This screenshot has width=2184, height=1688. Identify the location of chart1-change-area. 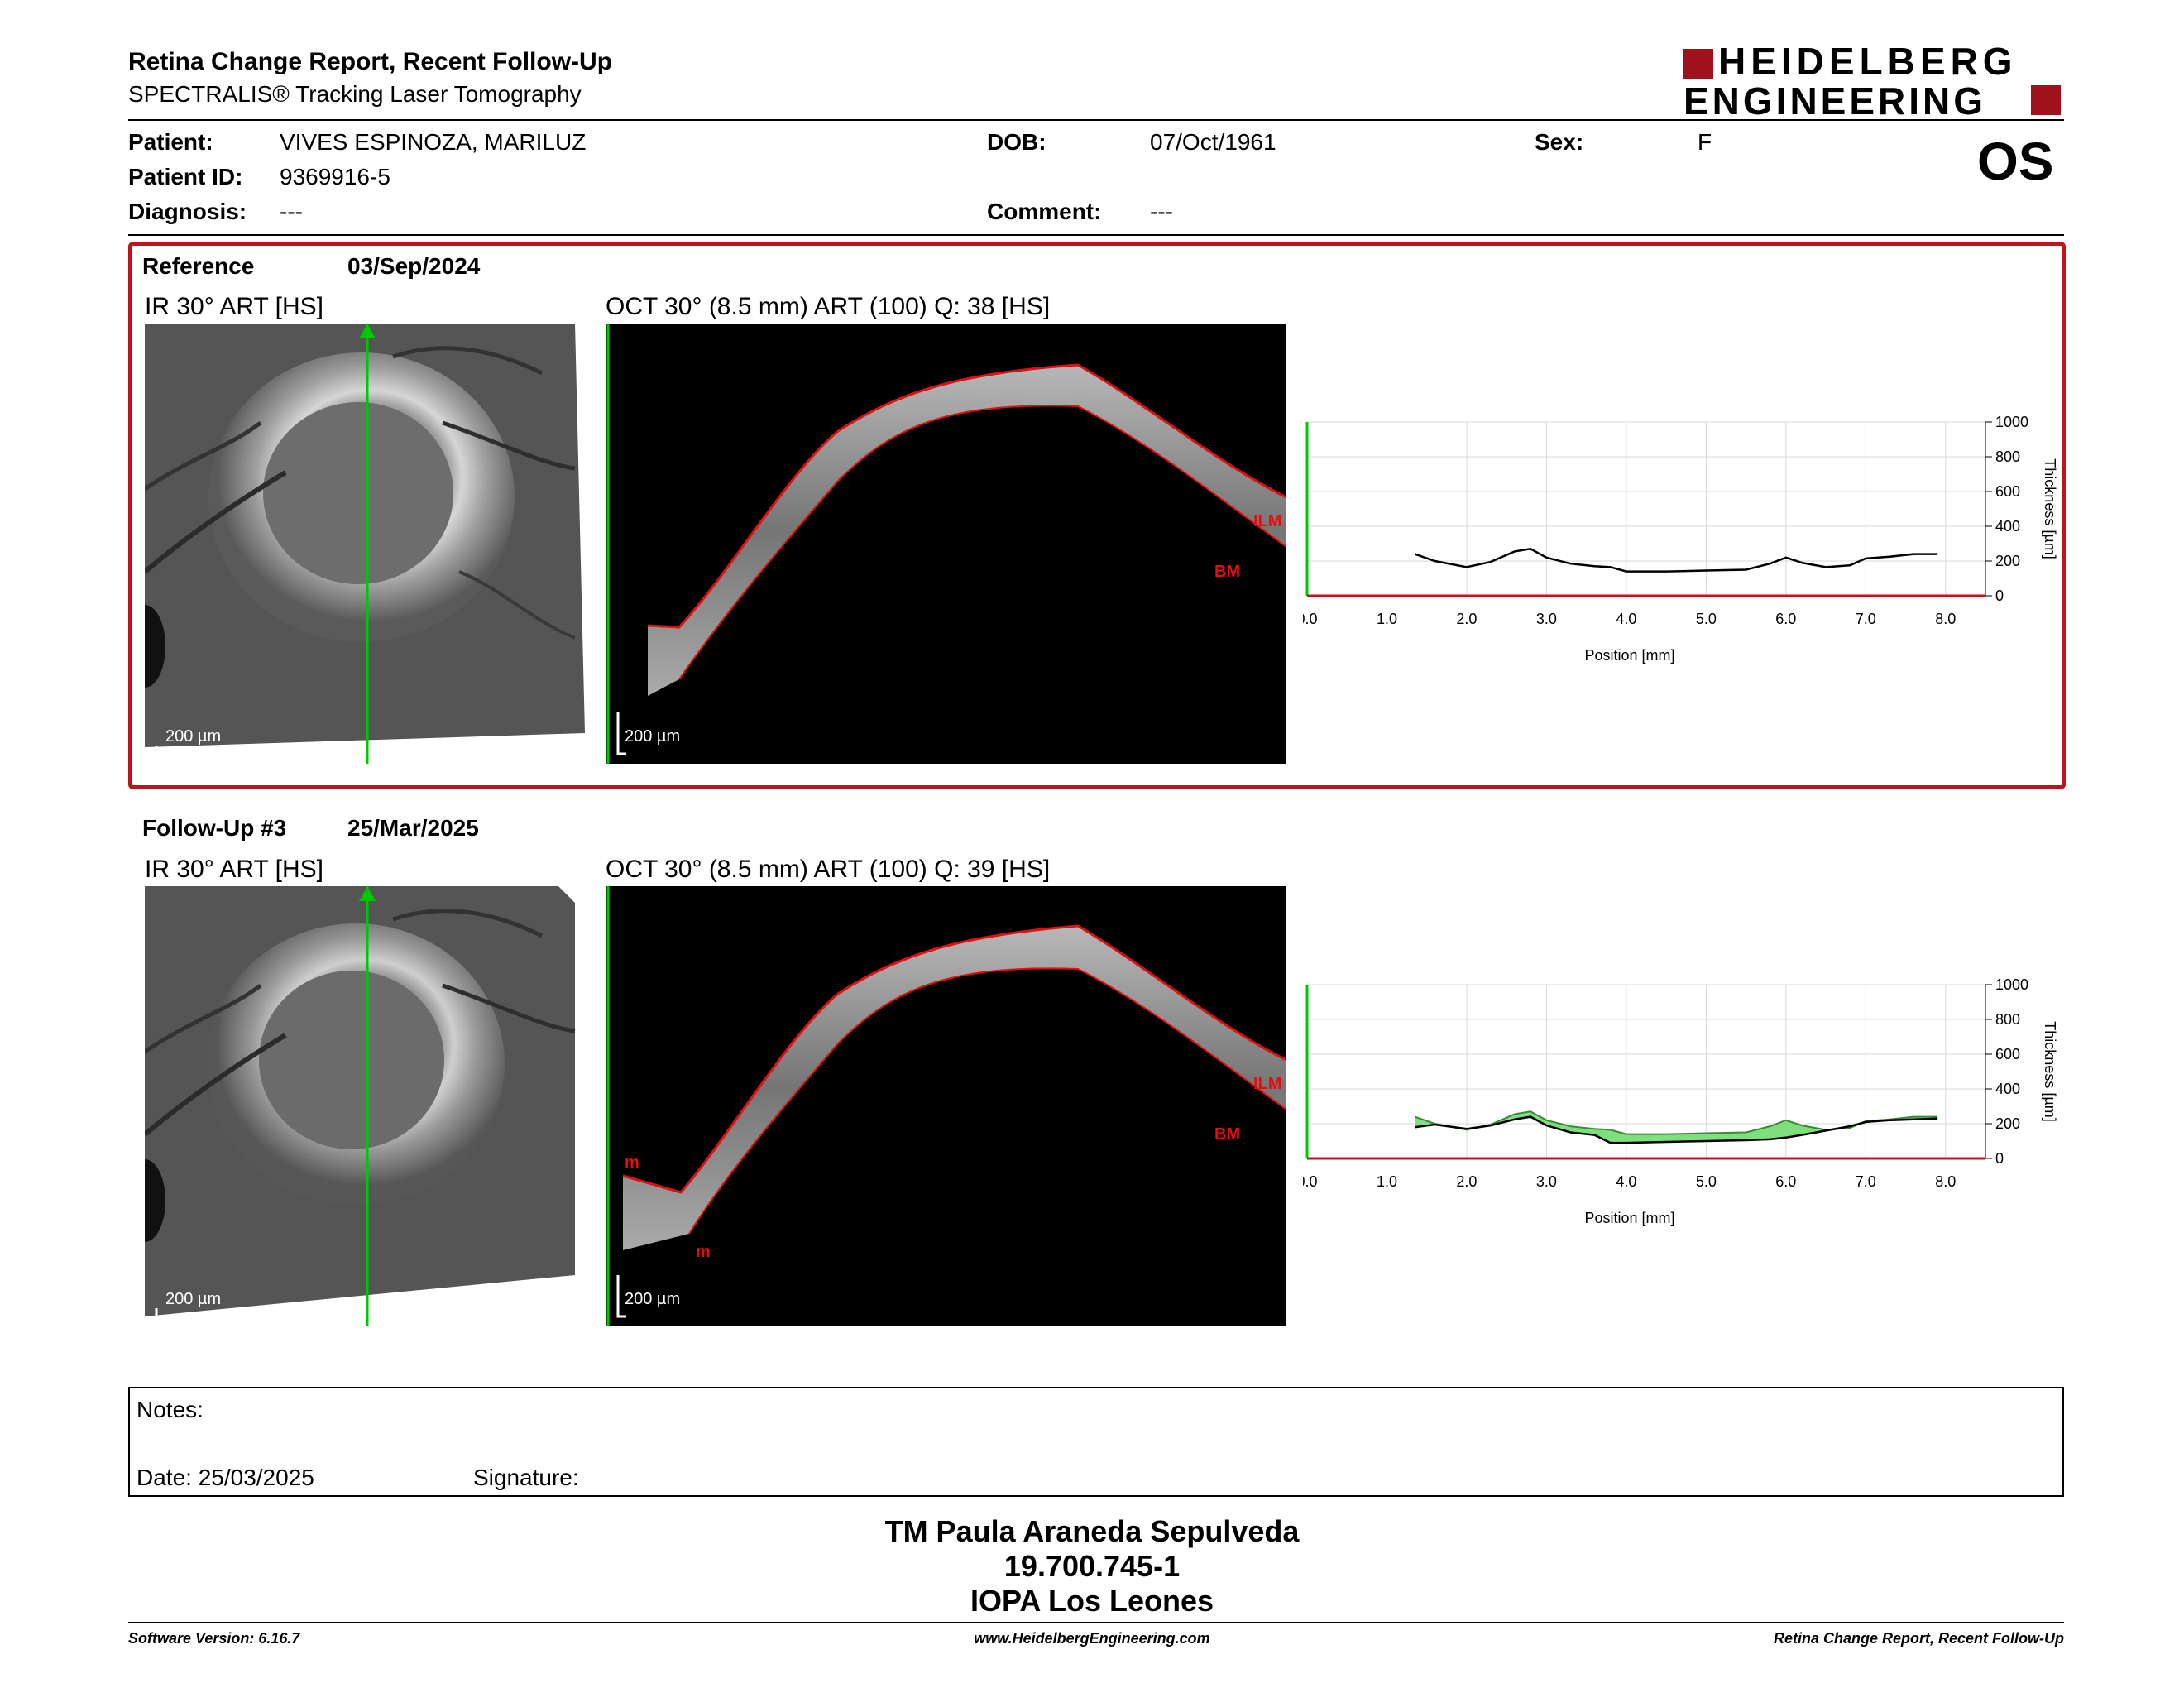
(1676, 1127).